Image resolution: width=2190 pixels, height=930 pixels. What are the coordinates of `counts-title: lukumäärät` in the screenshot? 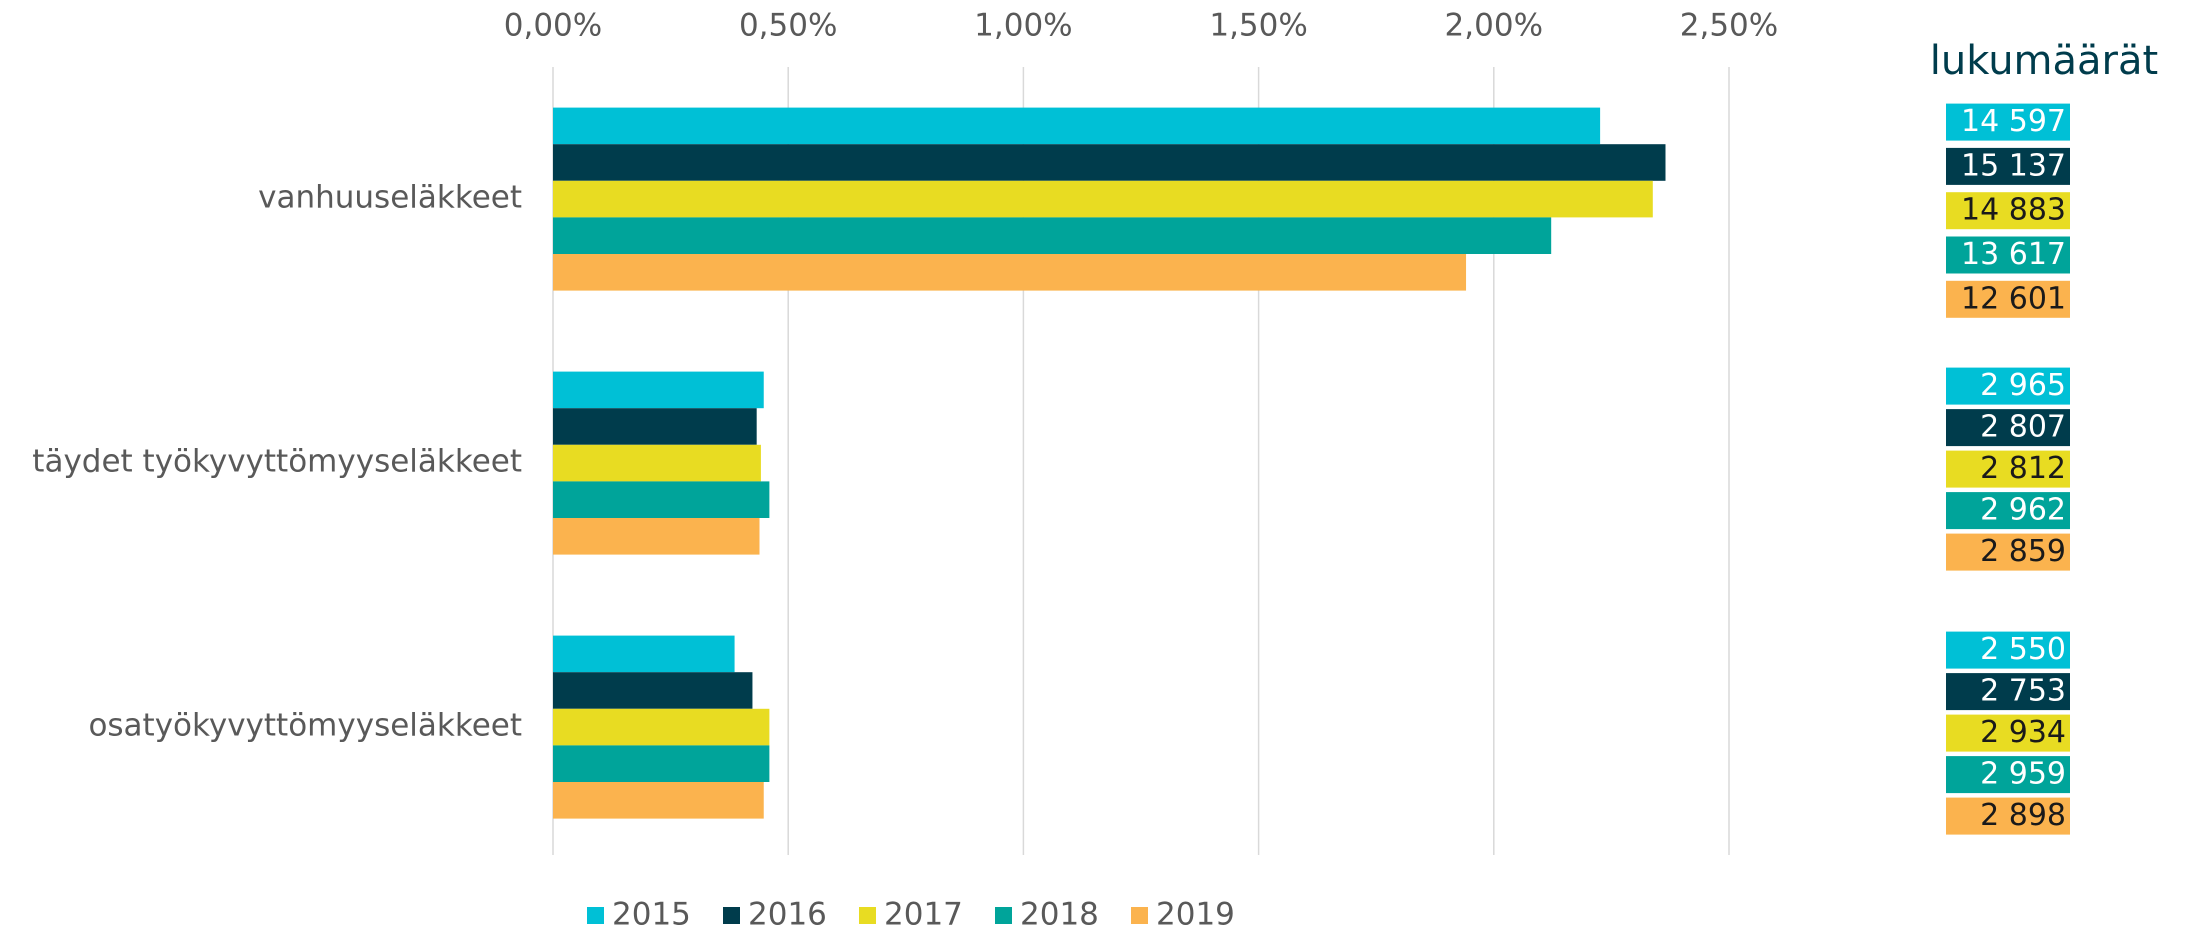 It's located at (2044, 61).